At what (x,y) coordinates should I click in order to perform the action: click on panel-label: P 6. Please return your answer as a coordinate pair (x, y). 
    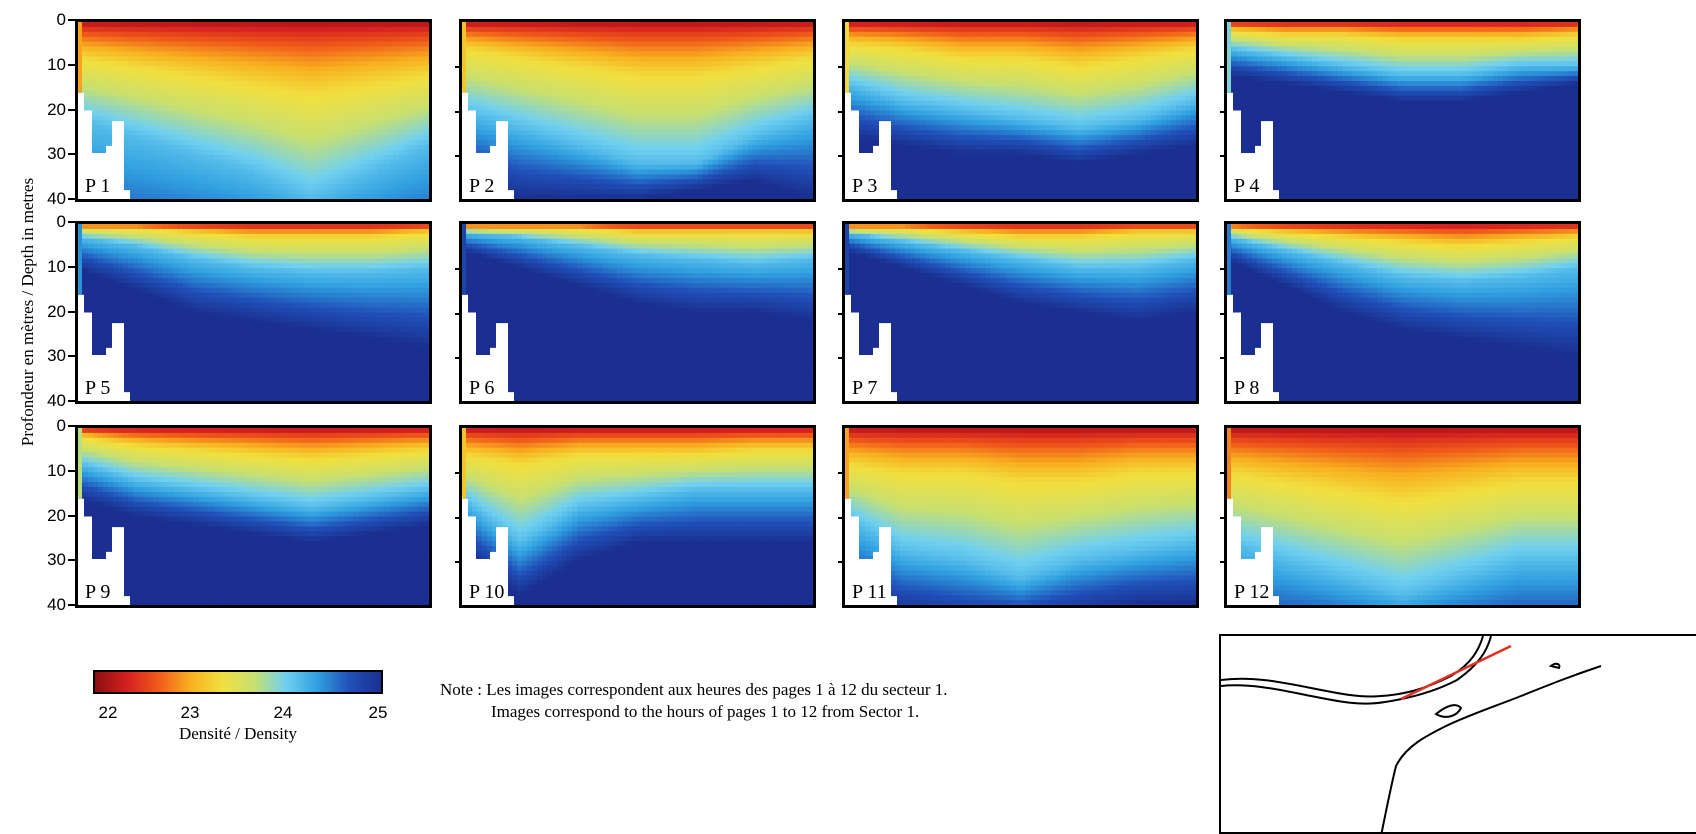
    Looking at the image, I should click on (481, 388).